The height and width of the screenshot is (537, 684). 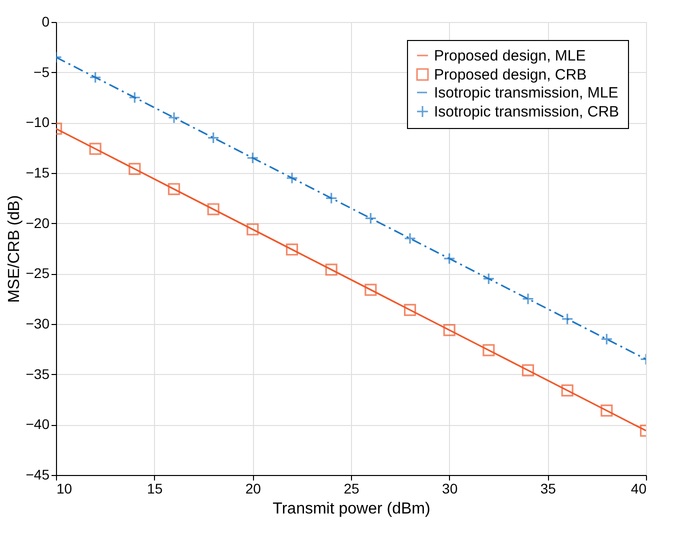 I want to click on y-tick-label: −35, so click(x=38, y=374).